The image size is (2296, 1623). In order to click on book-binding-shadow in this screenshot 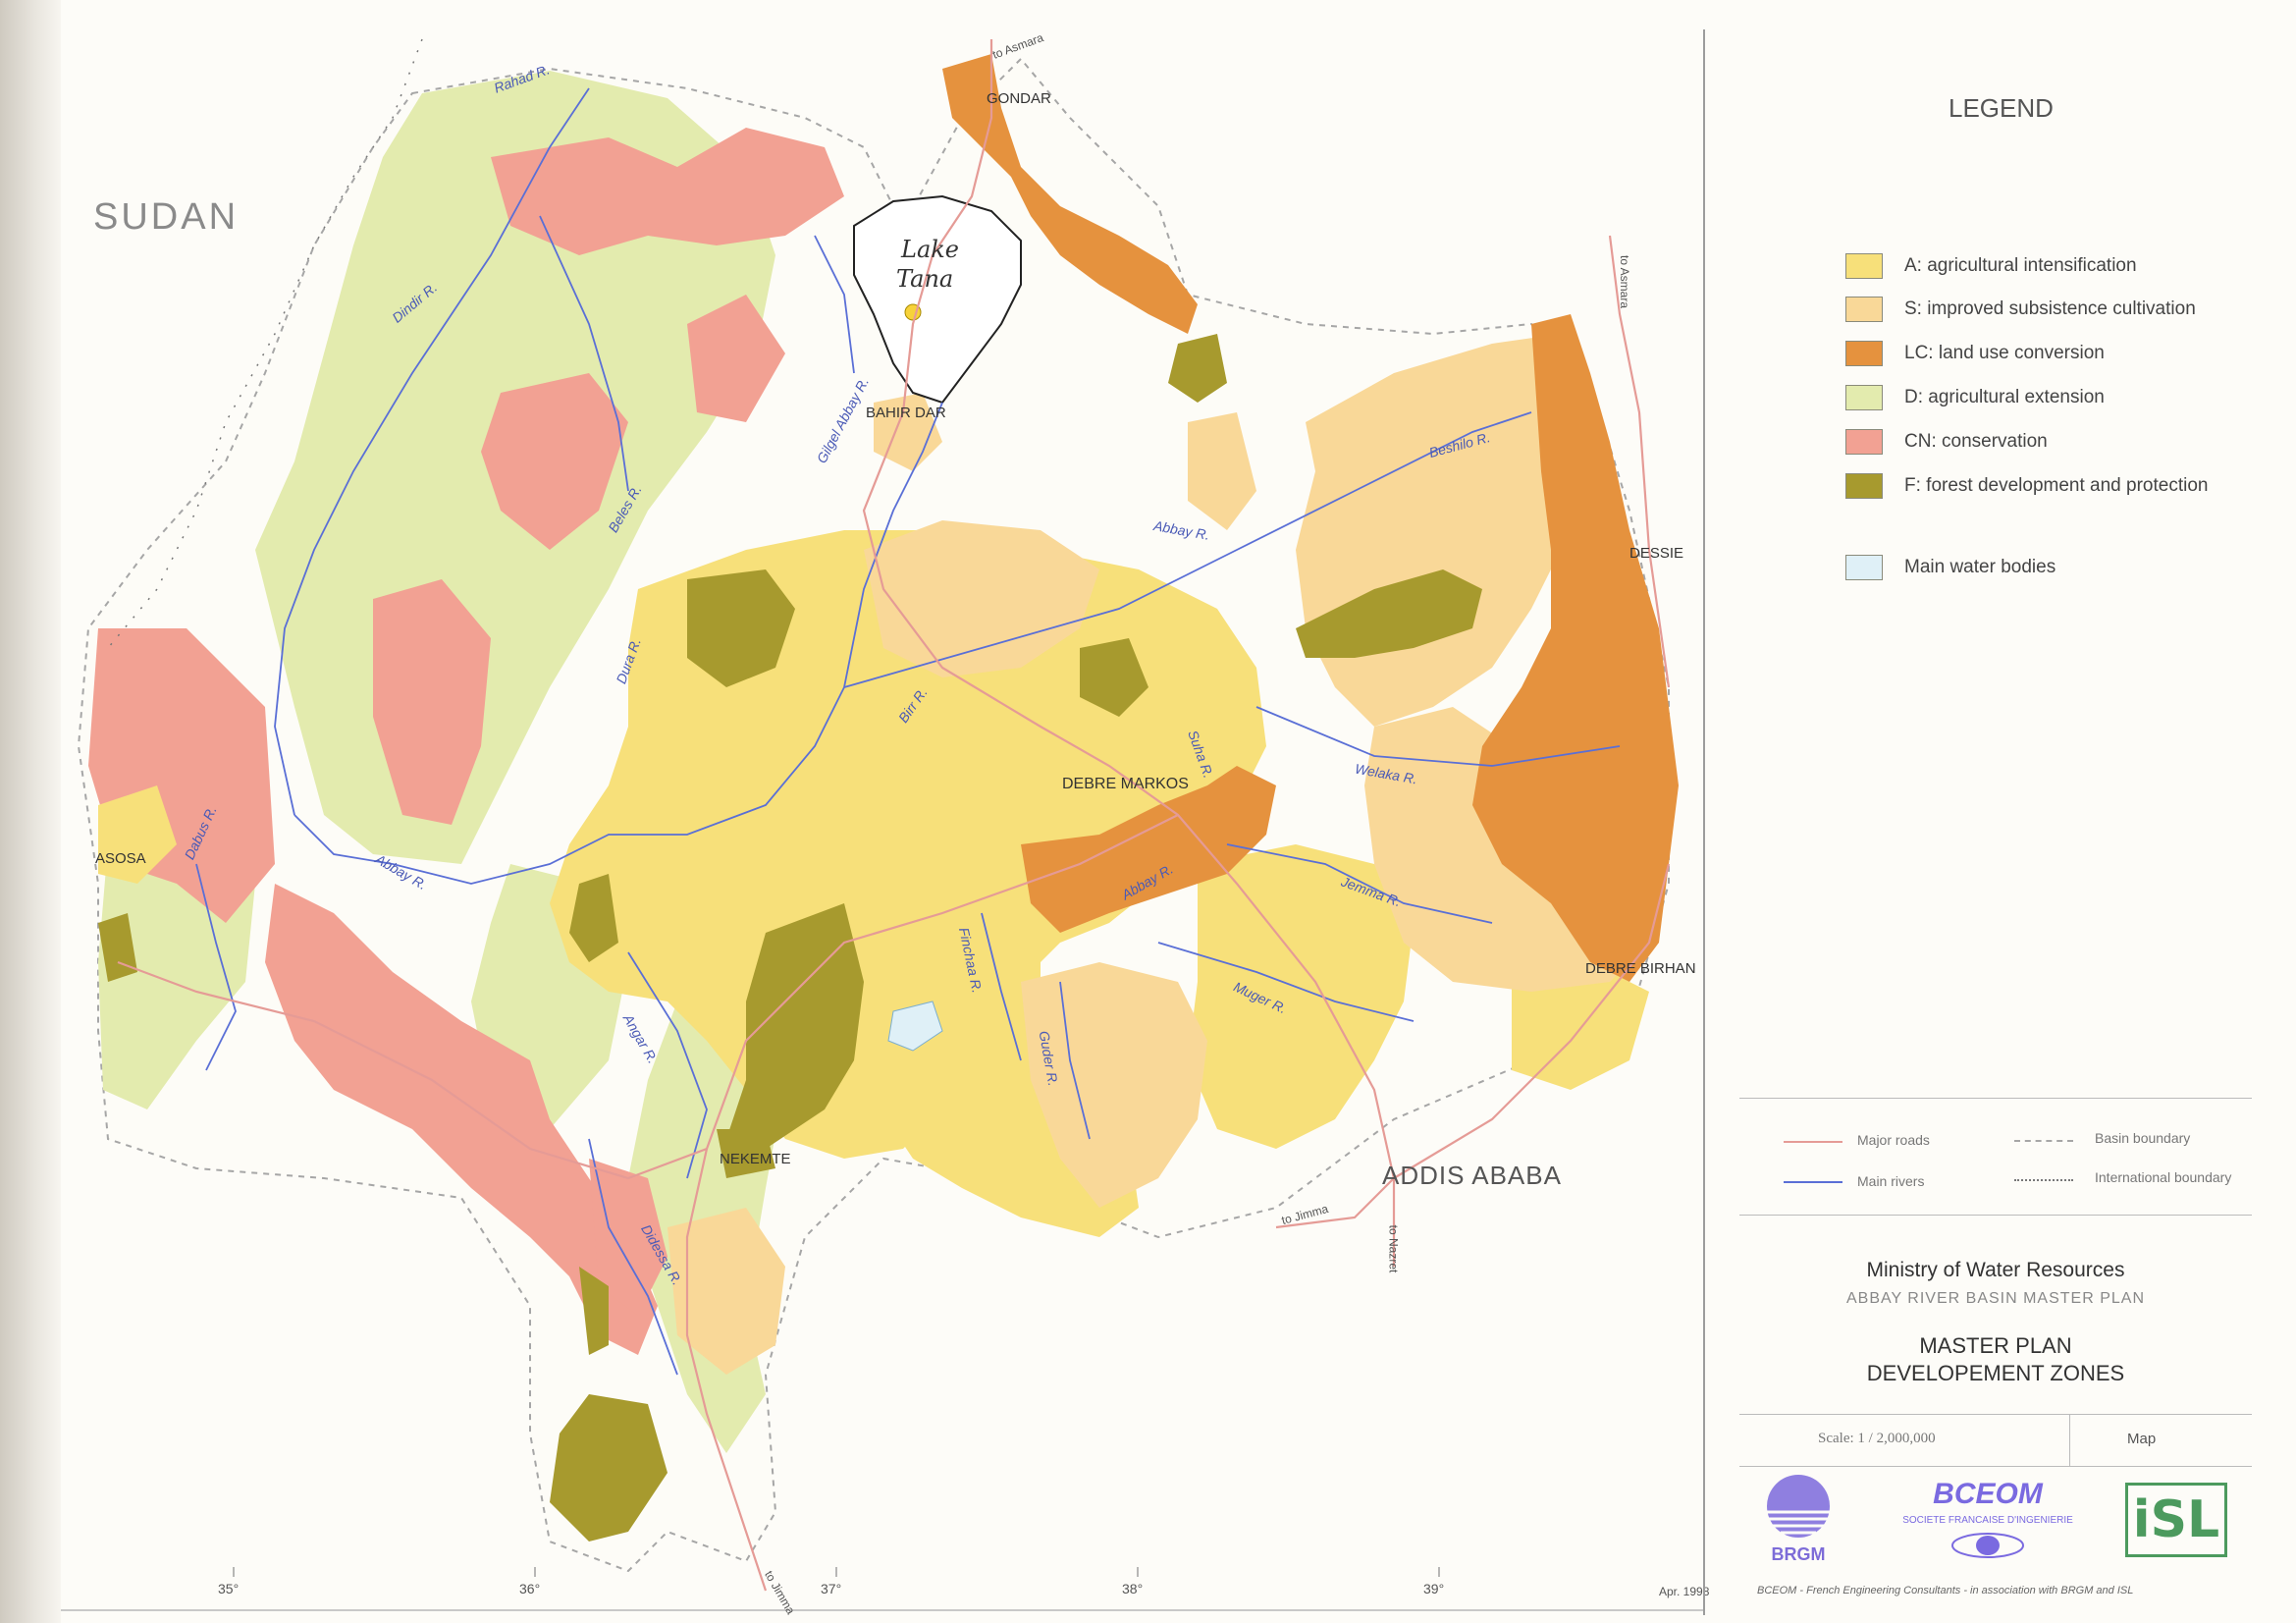, I will do `click(31, 811)`.